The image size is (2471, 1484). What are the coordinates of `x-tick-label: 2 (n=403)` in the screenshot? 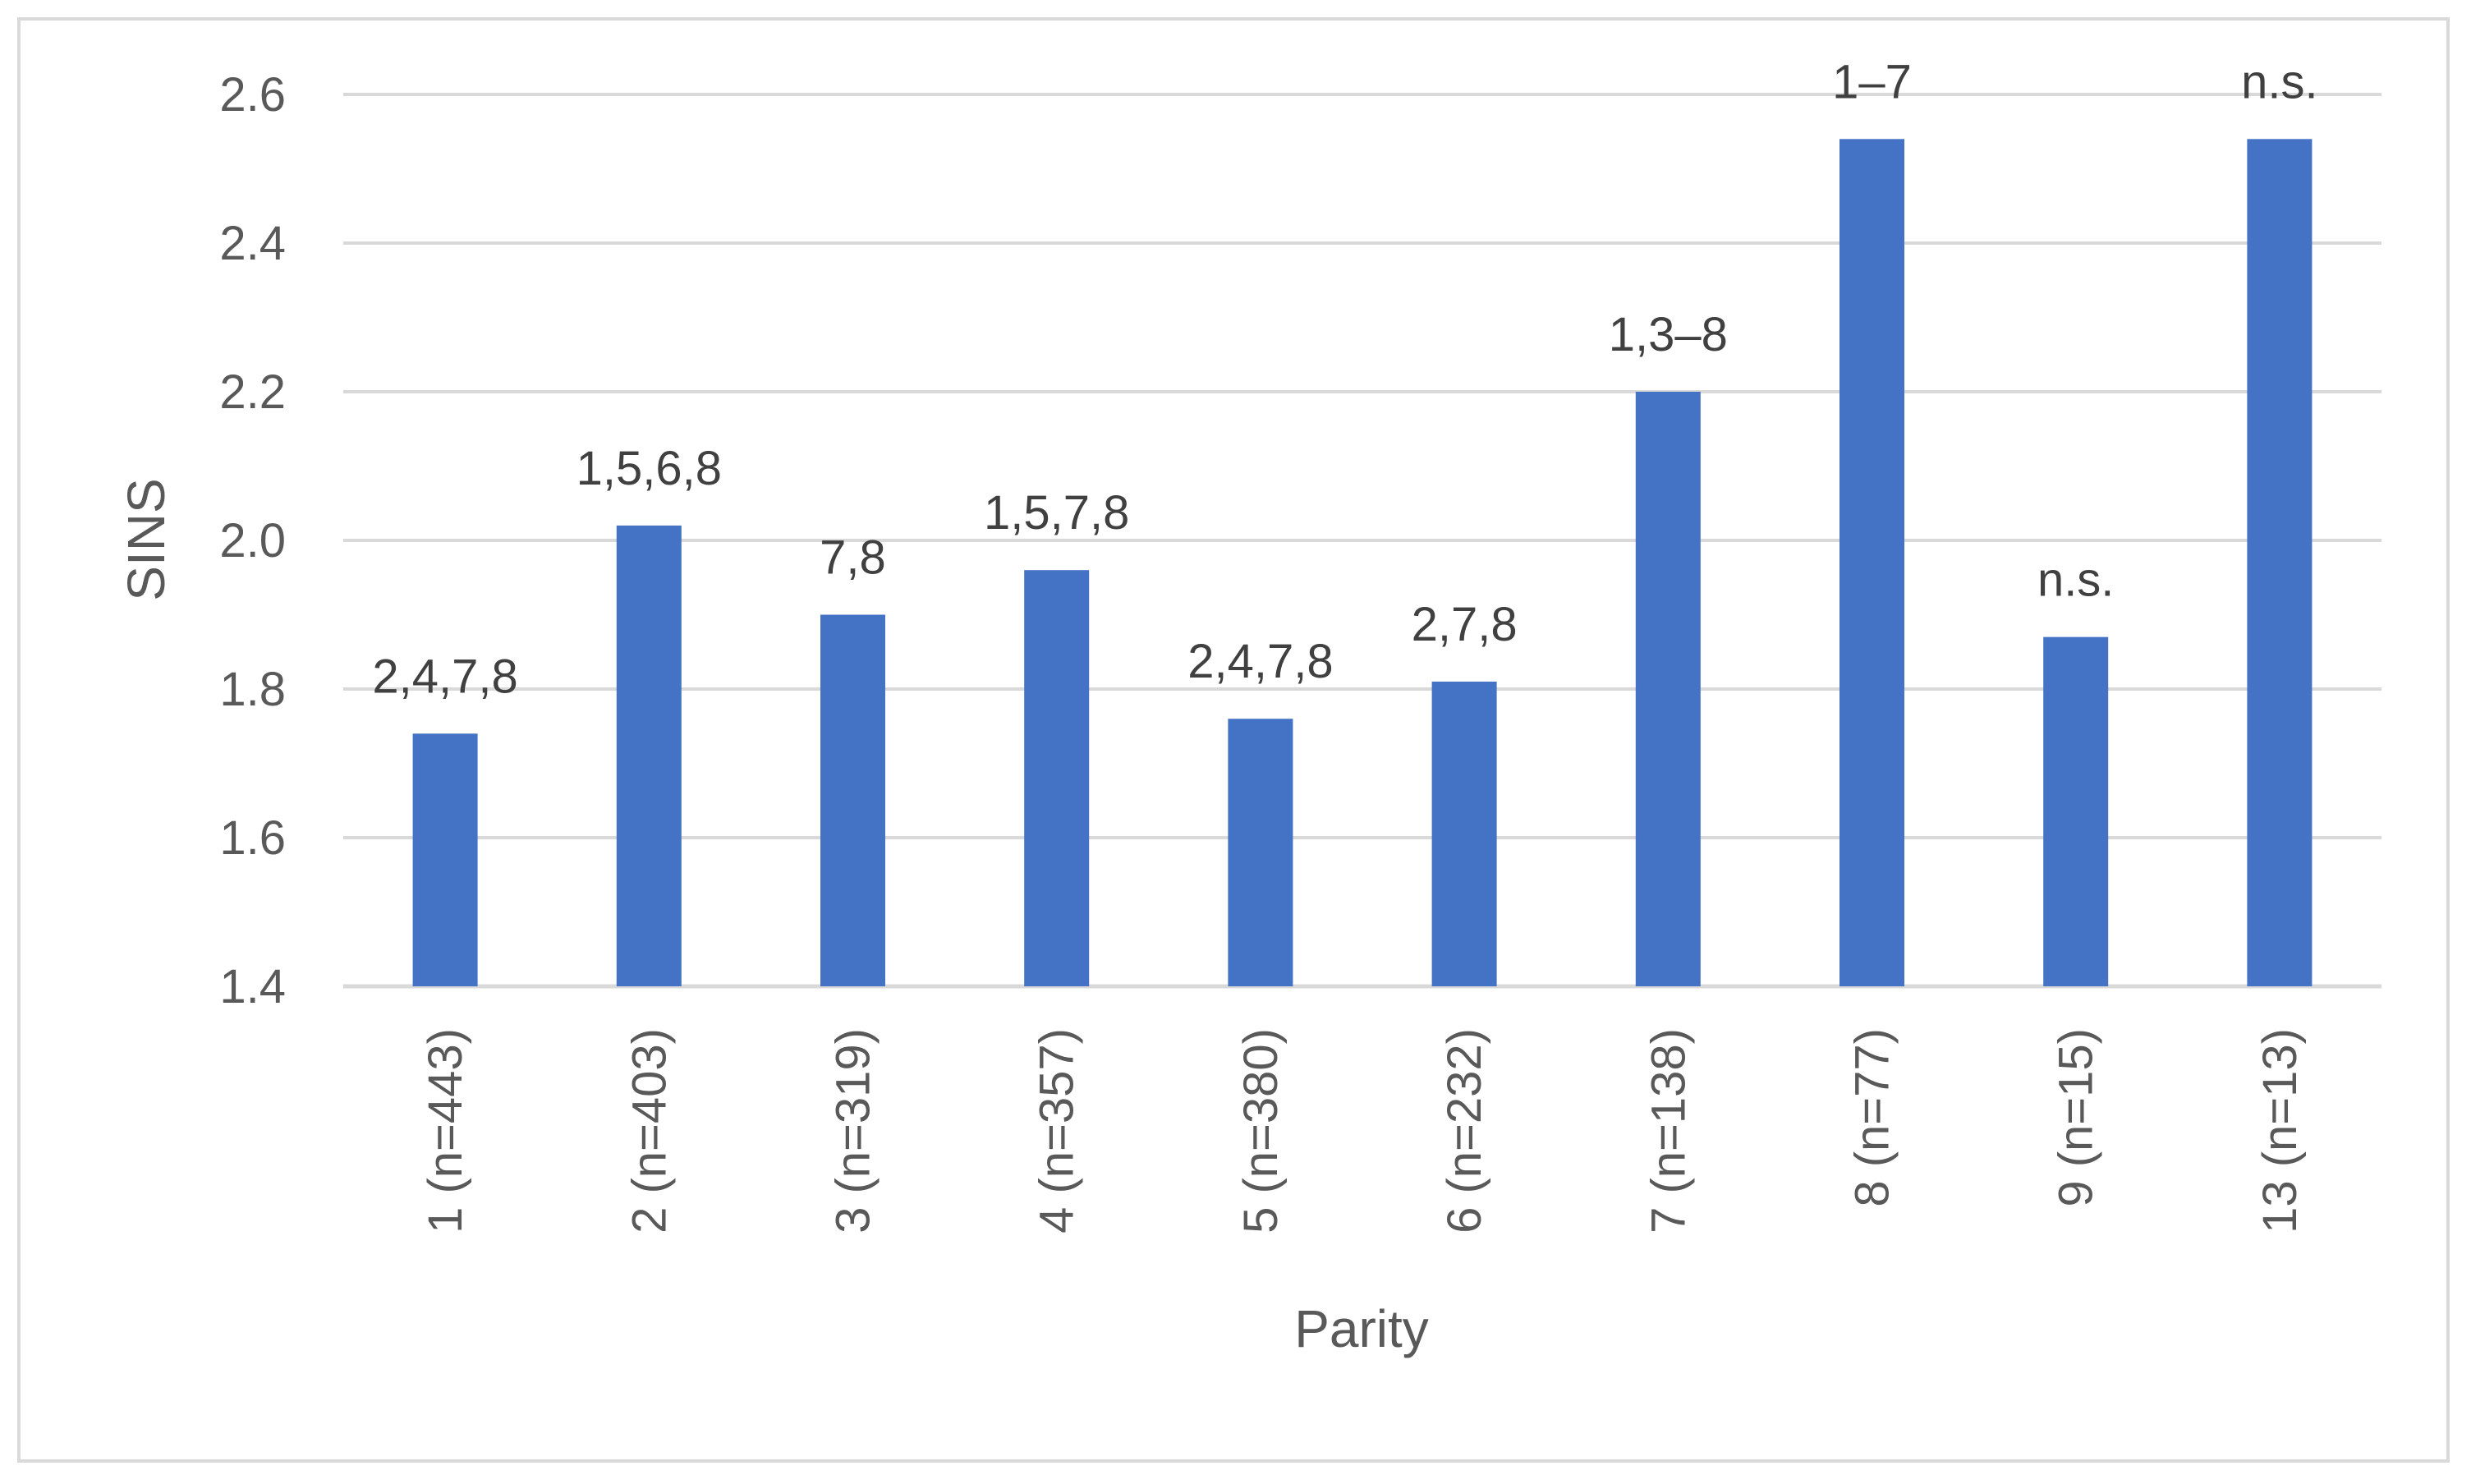 It's located at (649, 1131).